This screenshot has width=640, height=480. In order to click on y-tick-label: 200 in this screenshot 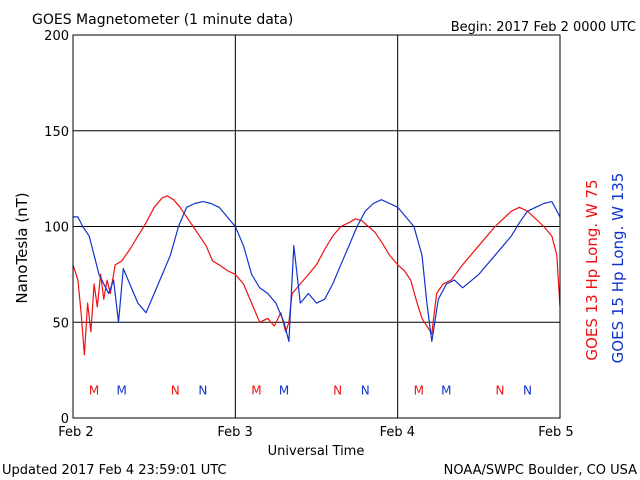, I will do `click(56, 36)`.